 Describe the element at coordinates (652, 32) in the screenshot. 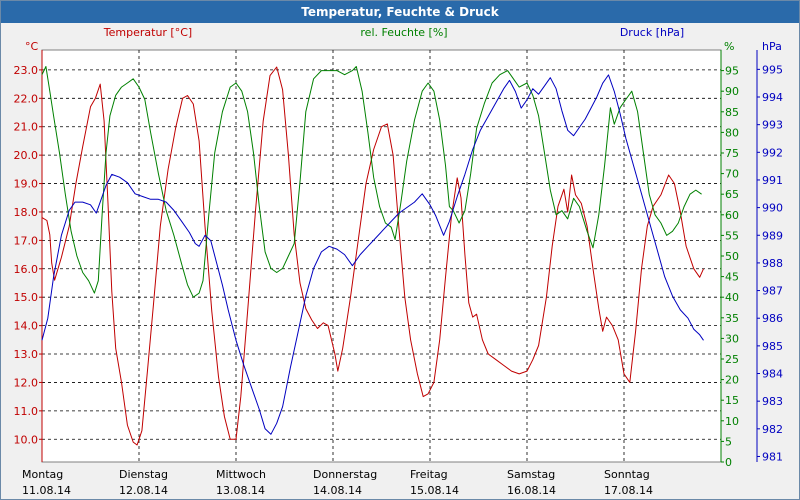

I see `pressure-axis-title: Druck [hPa]` at that location.